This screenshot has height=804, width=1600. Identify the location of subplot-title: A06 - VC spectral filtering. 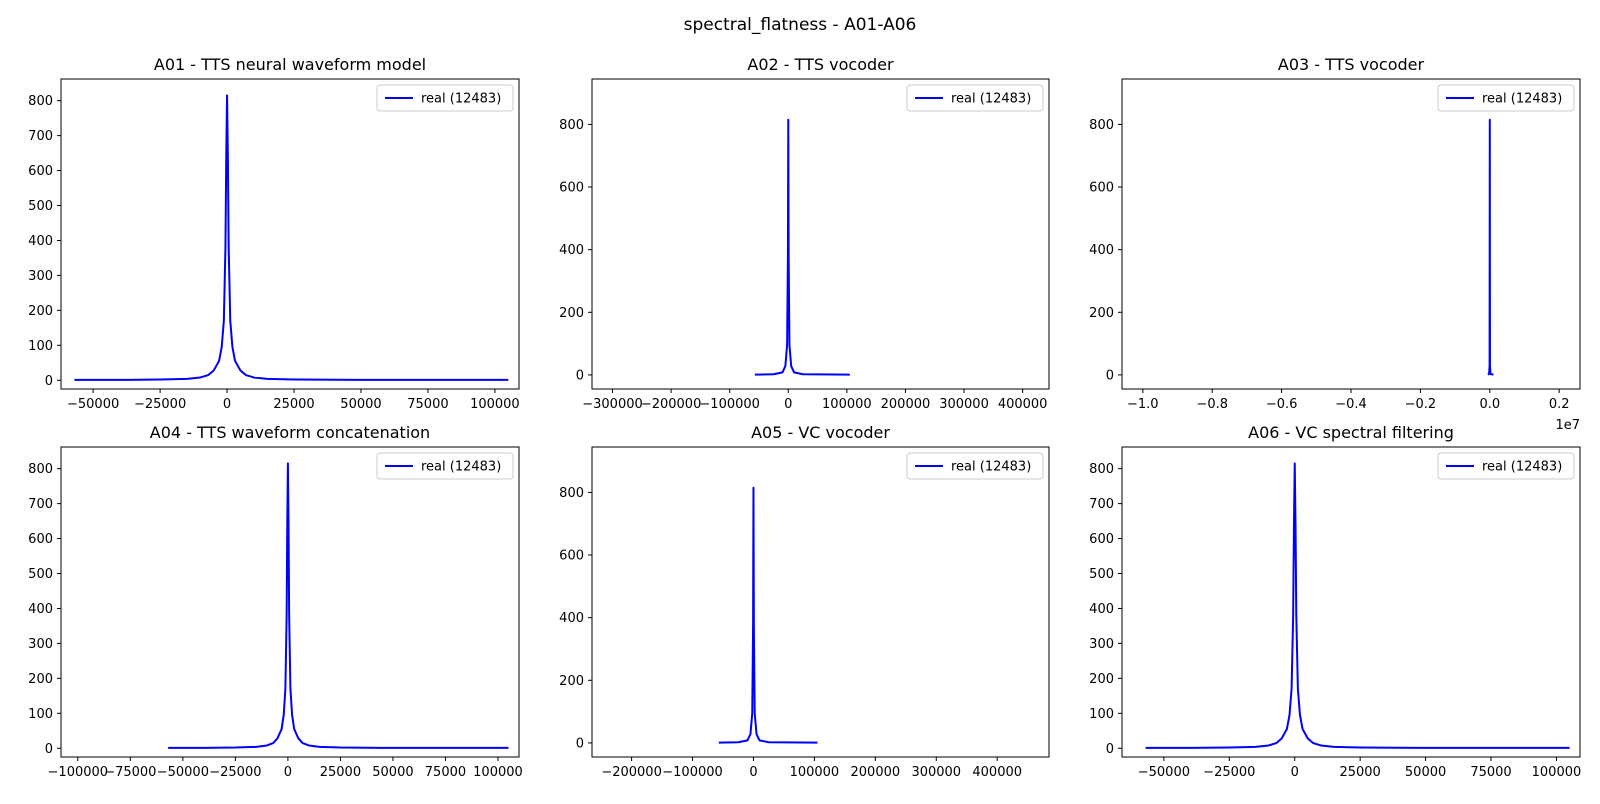
(1351, 432).